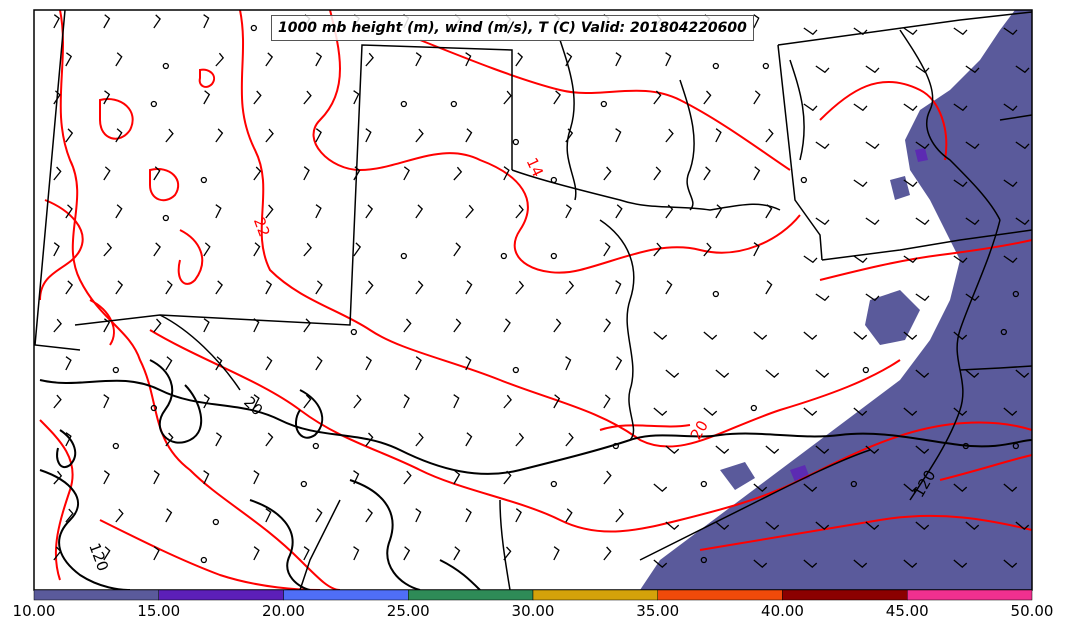 This screenshot has height=633, width=1065. I want to click on colorbar, so click(533, 595).